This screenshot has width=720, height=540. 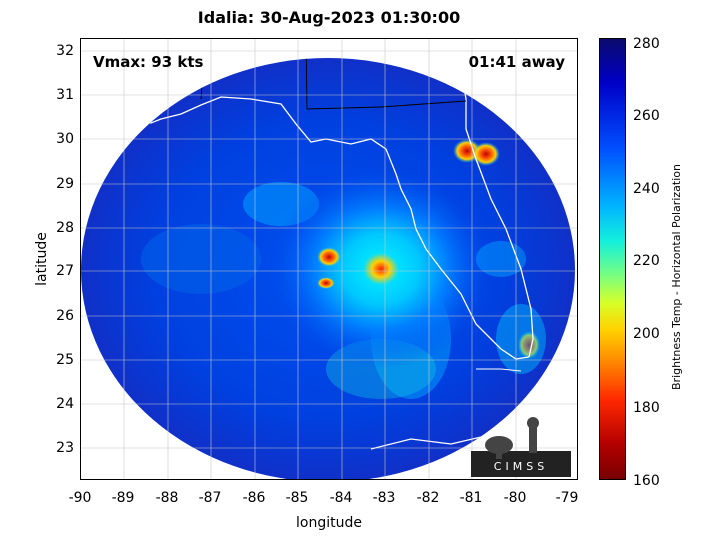 I want to click on x-axis-label: longitude, so click(x=329, y=523).